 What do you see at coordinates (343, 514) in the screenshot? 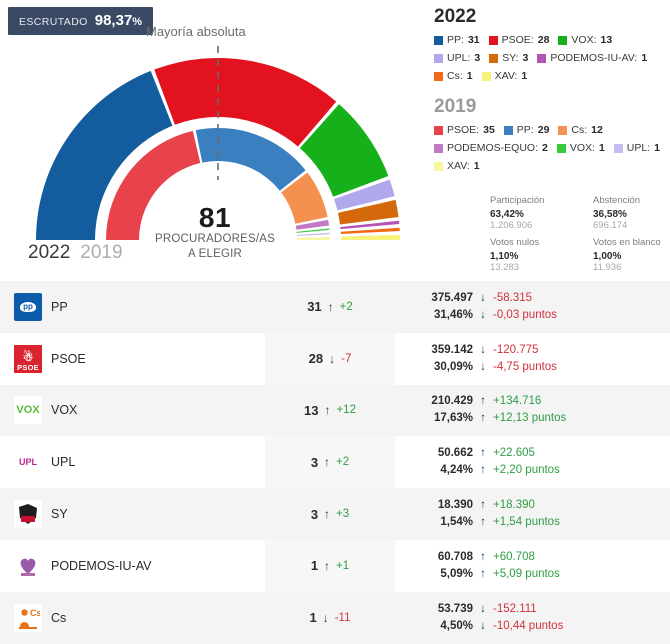
I see `seats-delta: +3` at bounding box center [343, 514].